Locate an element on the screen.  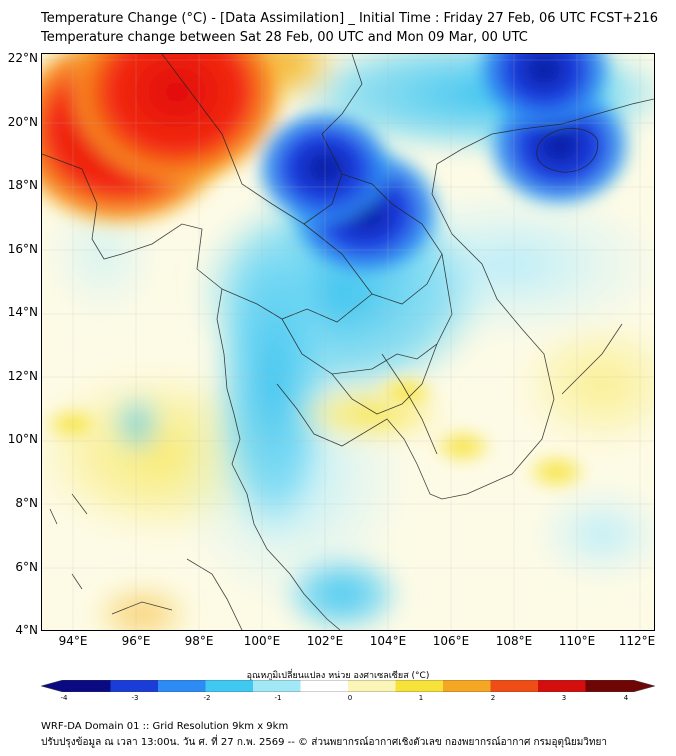
colorbar-label: -4 is located at coordinates (64, 698).